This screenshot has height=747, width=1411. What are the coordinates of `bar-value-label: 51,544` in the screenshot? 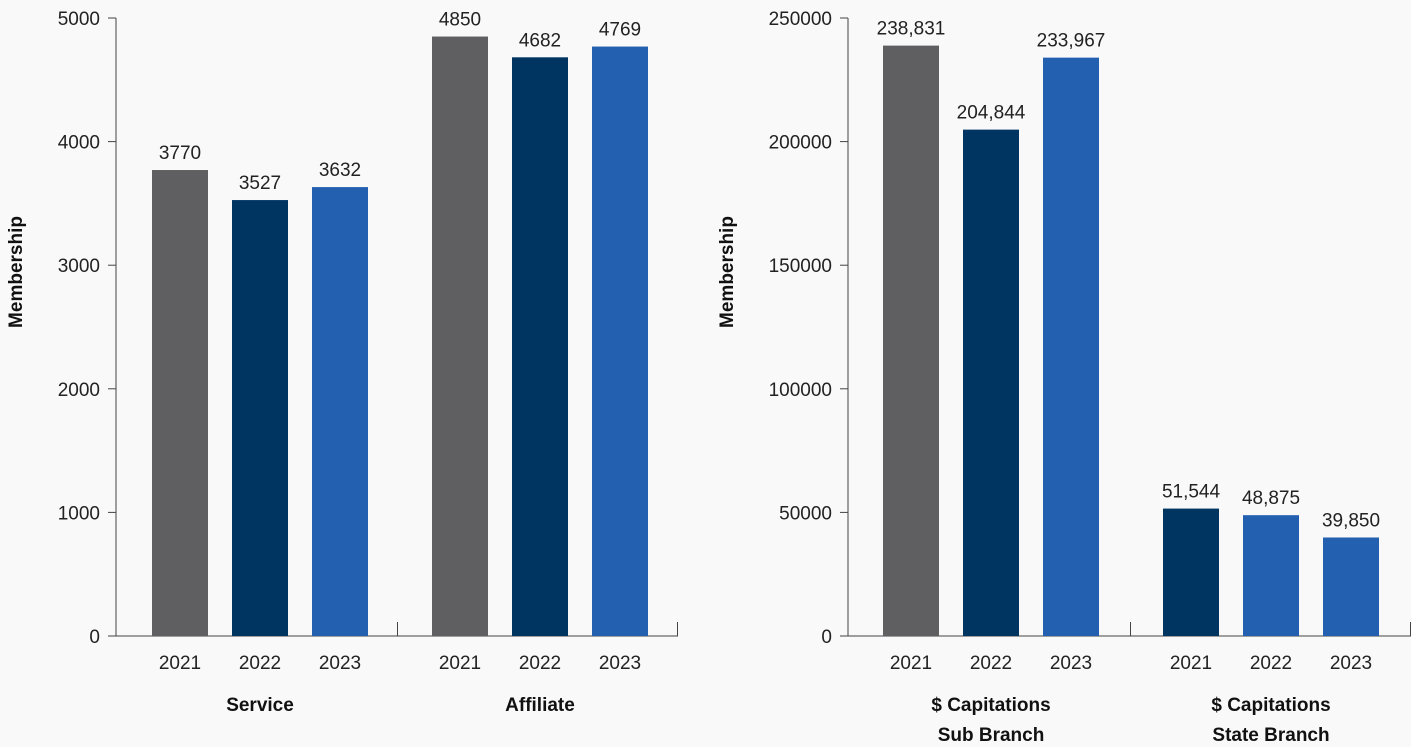 It's located at (1191, 492).